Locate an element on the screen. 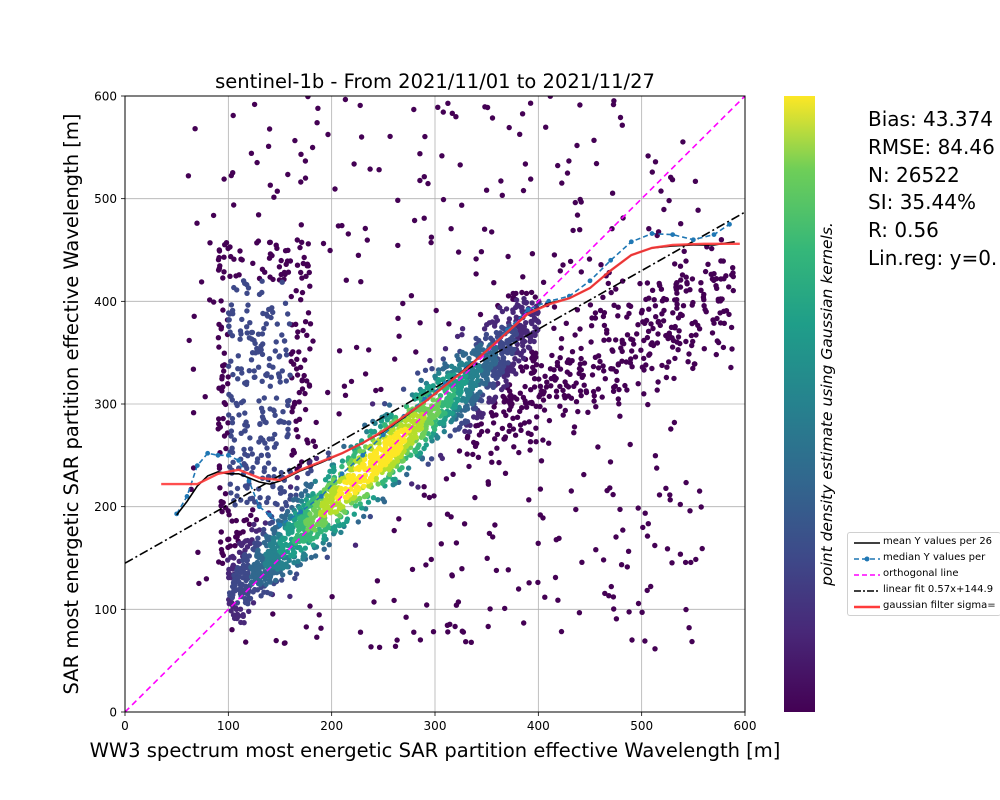  colorbar is located at coordinates (799, 404).